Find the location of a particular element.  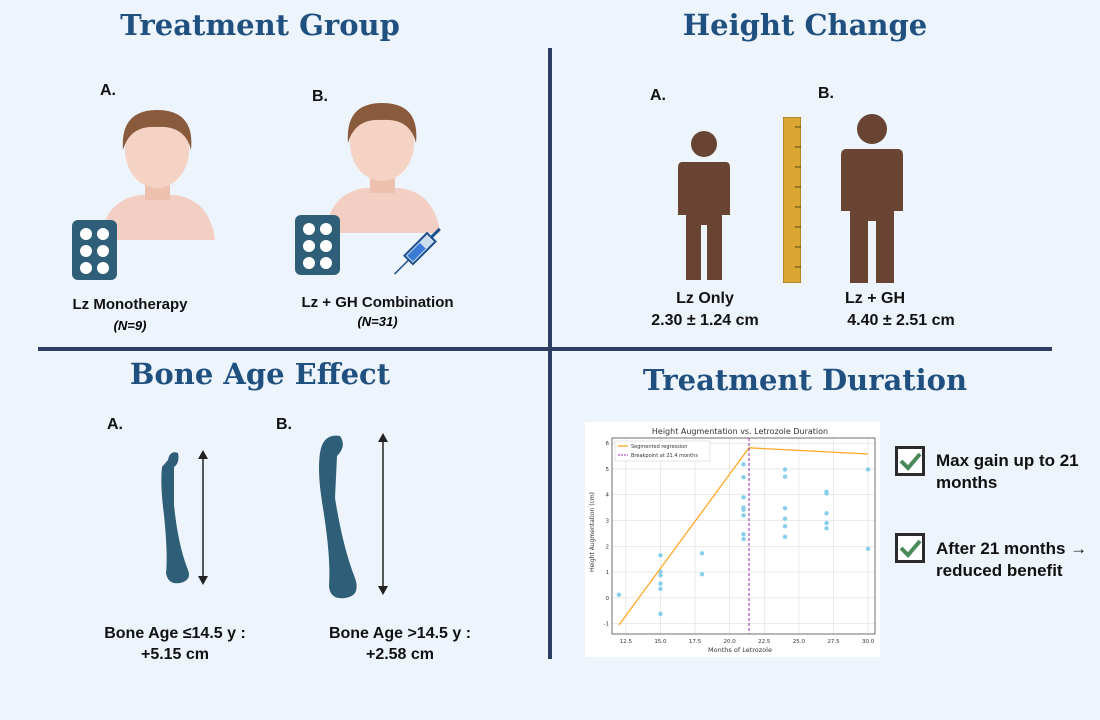

caption-lz-gh: Lz + GH is located at coordinates (874, 298).